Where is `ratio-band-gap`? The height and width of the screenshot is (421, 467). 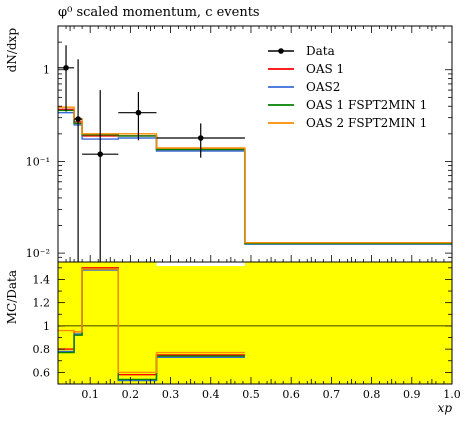
ratio-band-gap is located at coordinates (200, 264).